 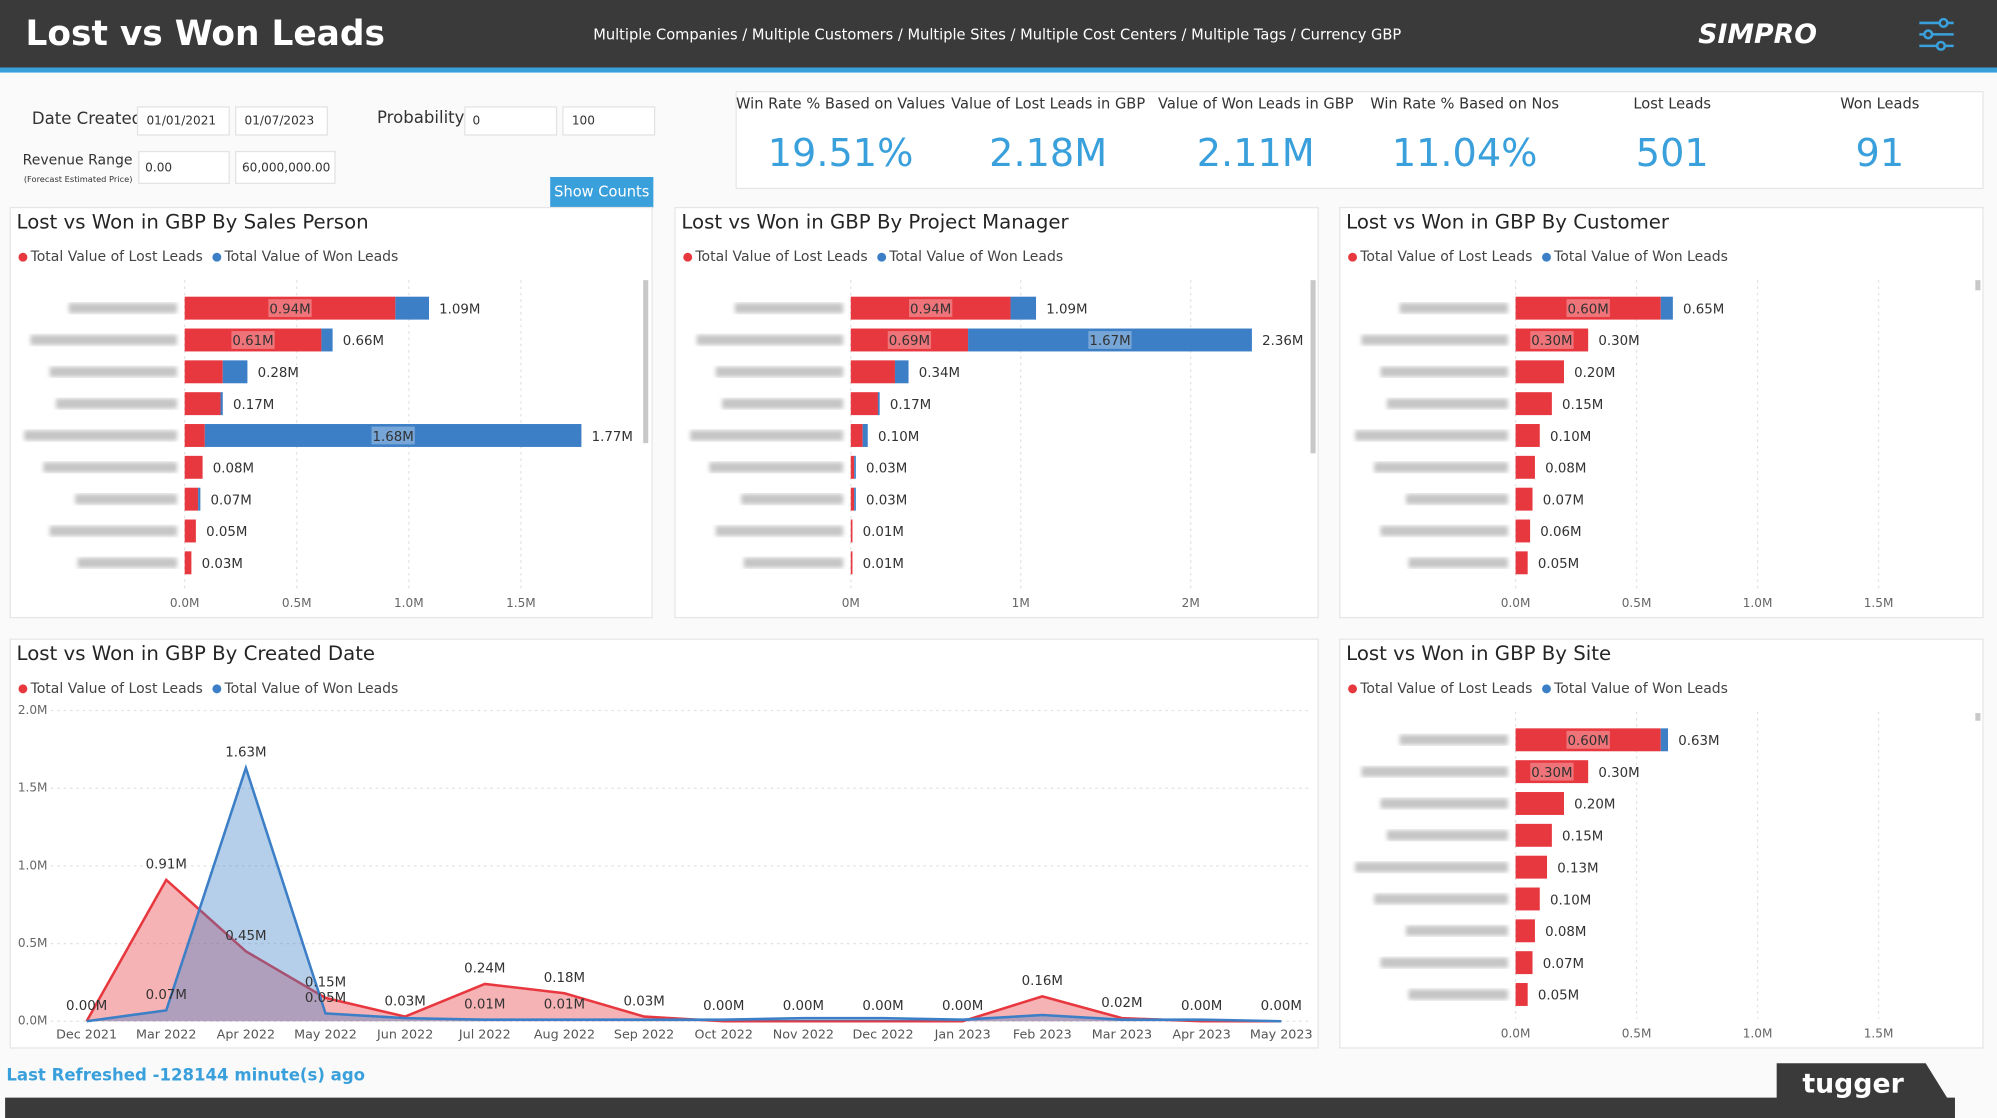 I want to click on data-label: 0.94M, so click(x=289, y=309).